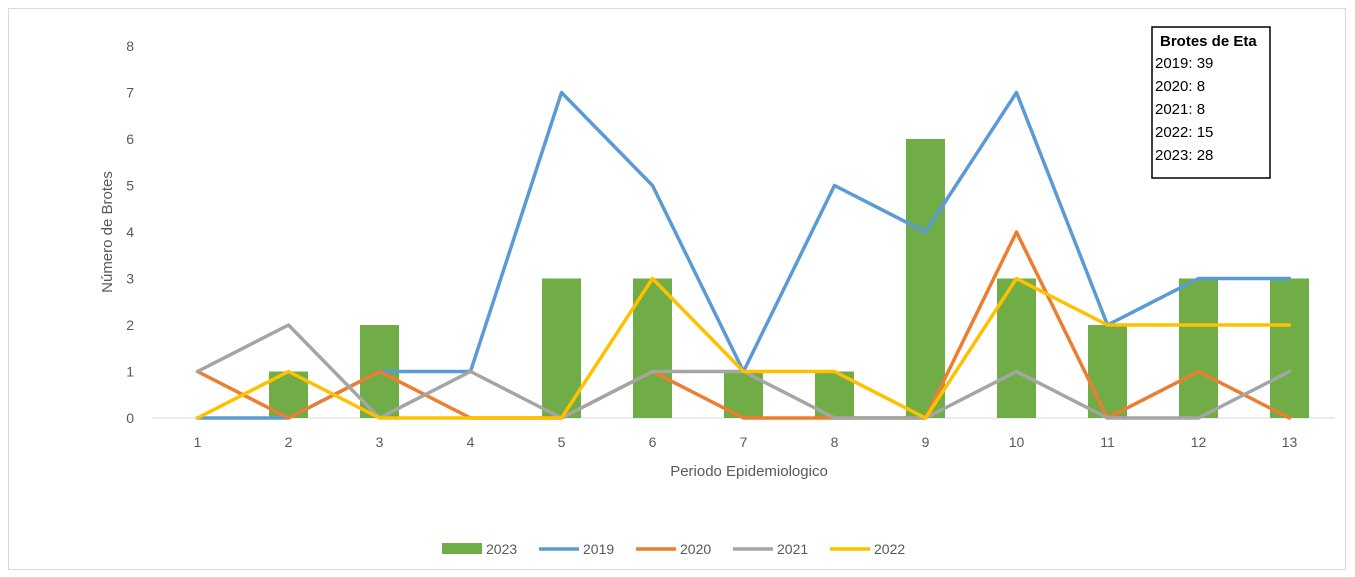  Describe the element at coordinates (1184, 63) in the screenshot. I see `annotation-line-2019: 2019: 39` at that location.